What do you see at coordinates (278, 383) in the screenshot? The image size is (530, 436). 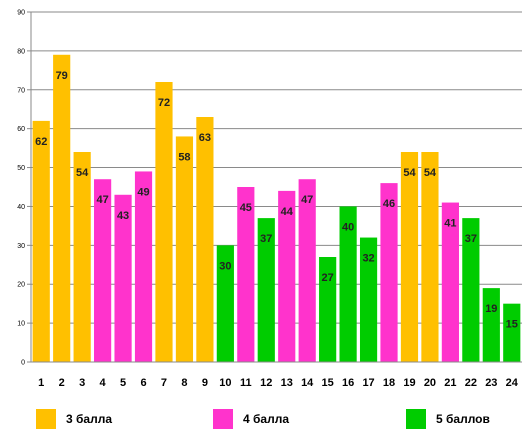 I see `x-axis-ticks: 1 2 3 4 5 6 7 8 9 10 11 12 13 14 15 16 17 18 19 20 21 22 23 24` at bounding box center [278, 383].